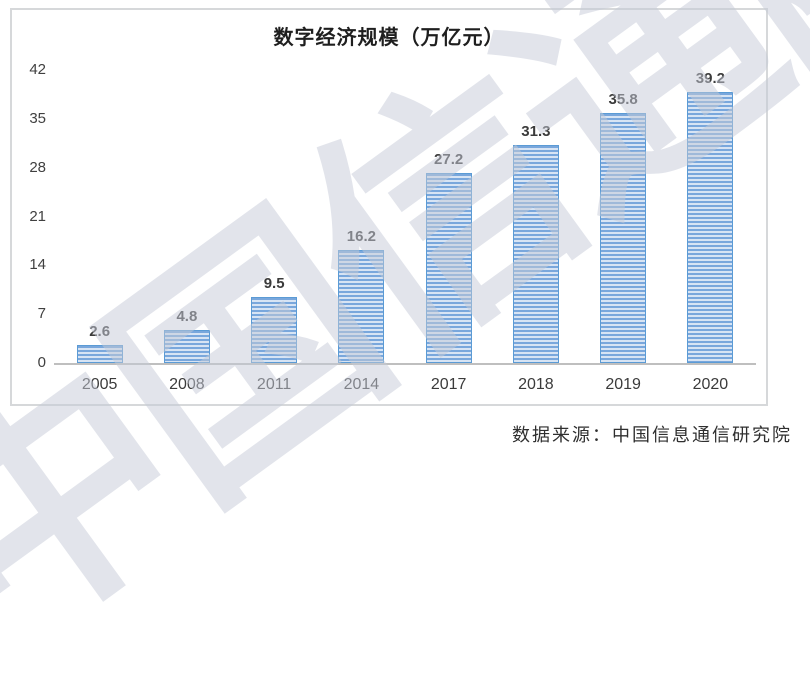 This screenshot has height=693, width=810. What do you see at coordinates (623, 384) in the screenshot?
I see `x-axis-label: 2019` at bounding box center [623, 384].